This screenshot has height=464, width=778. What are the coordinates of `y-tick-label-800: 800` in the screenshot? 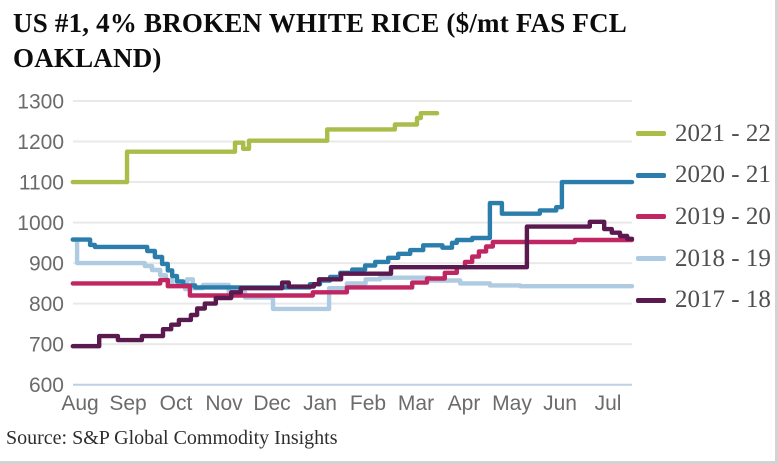 It's located at (46, 304).